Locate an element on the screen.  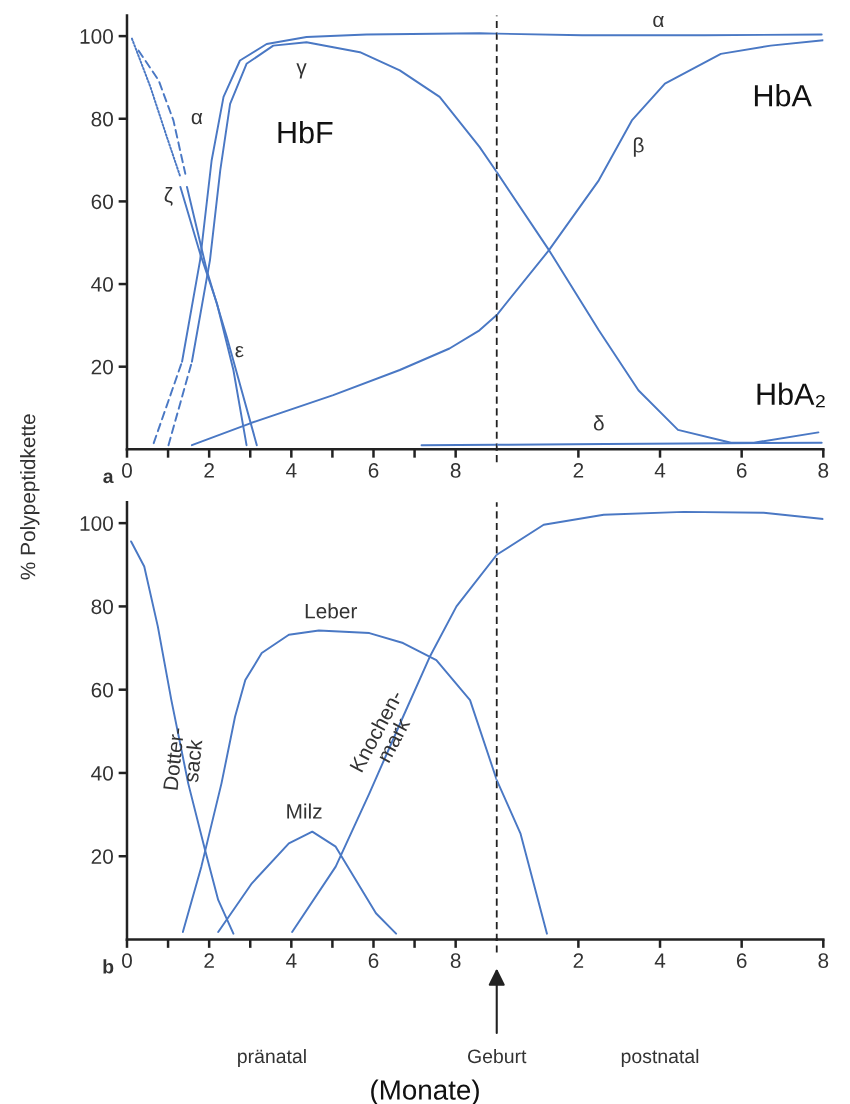
annotation: HbA is located at coordinates (783, 95).